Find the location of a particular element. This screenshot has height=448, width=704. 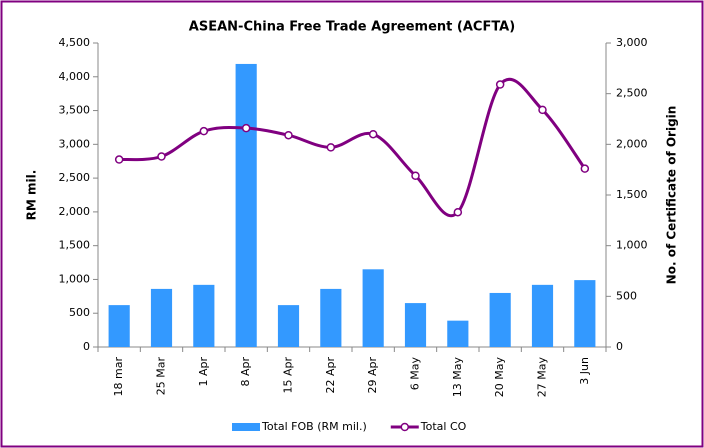

x-tick-label: 6 May is located at coordinates (415, 374).